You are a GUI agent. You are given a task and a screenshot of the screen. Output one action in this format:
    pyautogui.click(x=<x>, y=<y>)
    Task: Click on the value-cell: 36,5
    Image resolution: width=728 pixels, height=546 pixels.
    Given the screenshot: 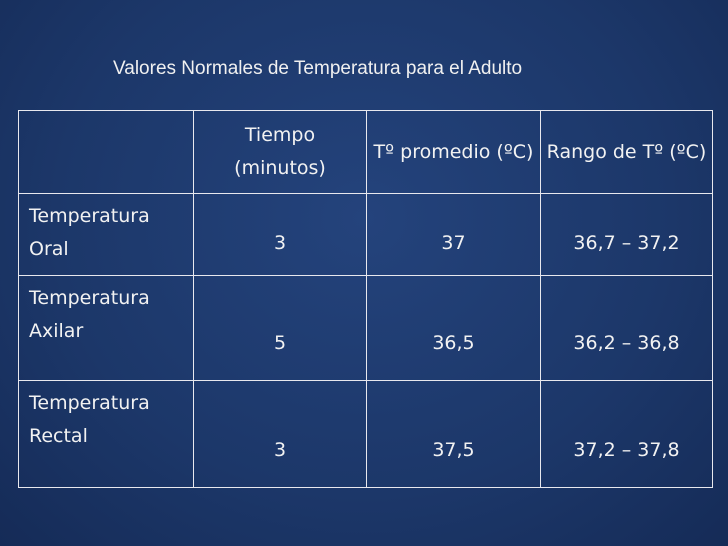 What is the action you would take?
    pyautogui.click(x=453, y=328)
    